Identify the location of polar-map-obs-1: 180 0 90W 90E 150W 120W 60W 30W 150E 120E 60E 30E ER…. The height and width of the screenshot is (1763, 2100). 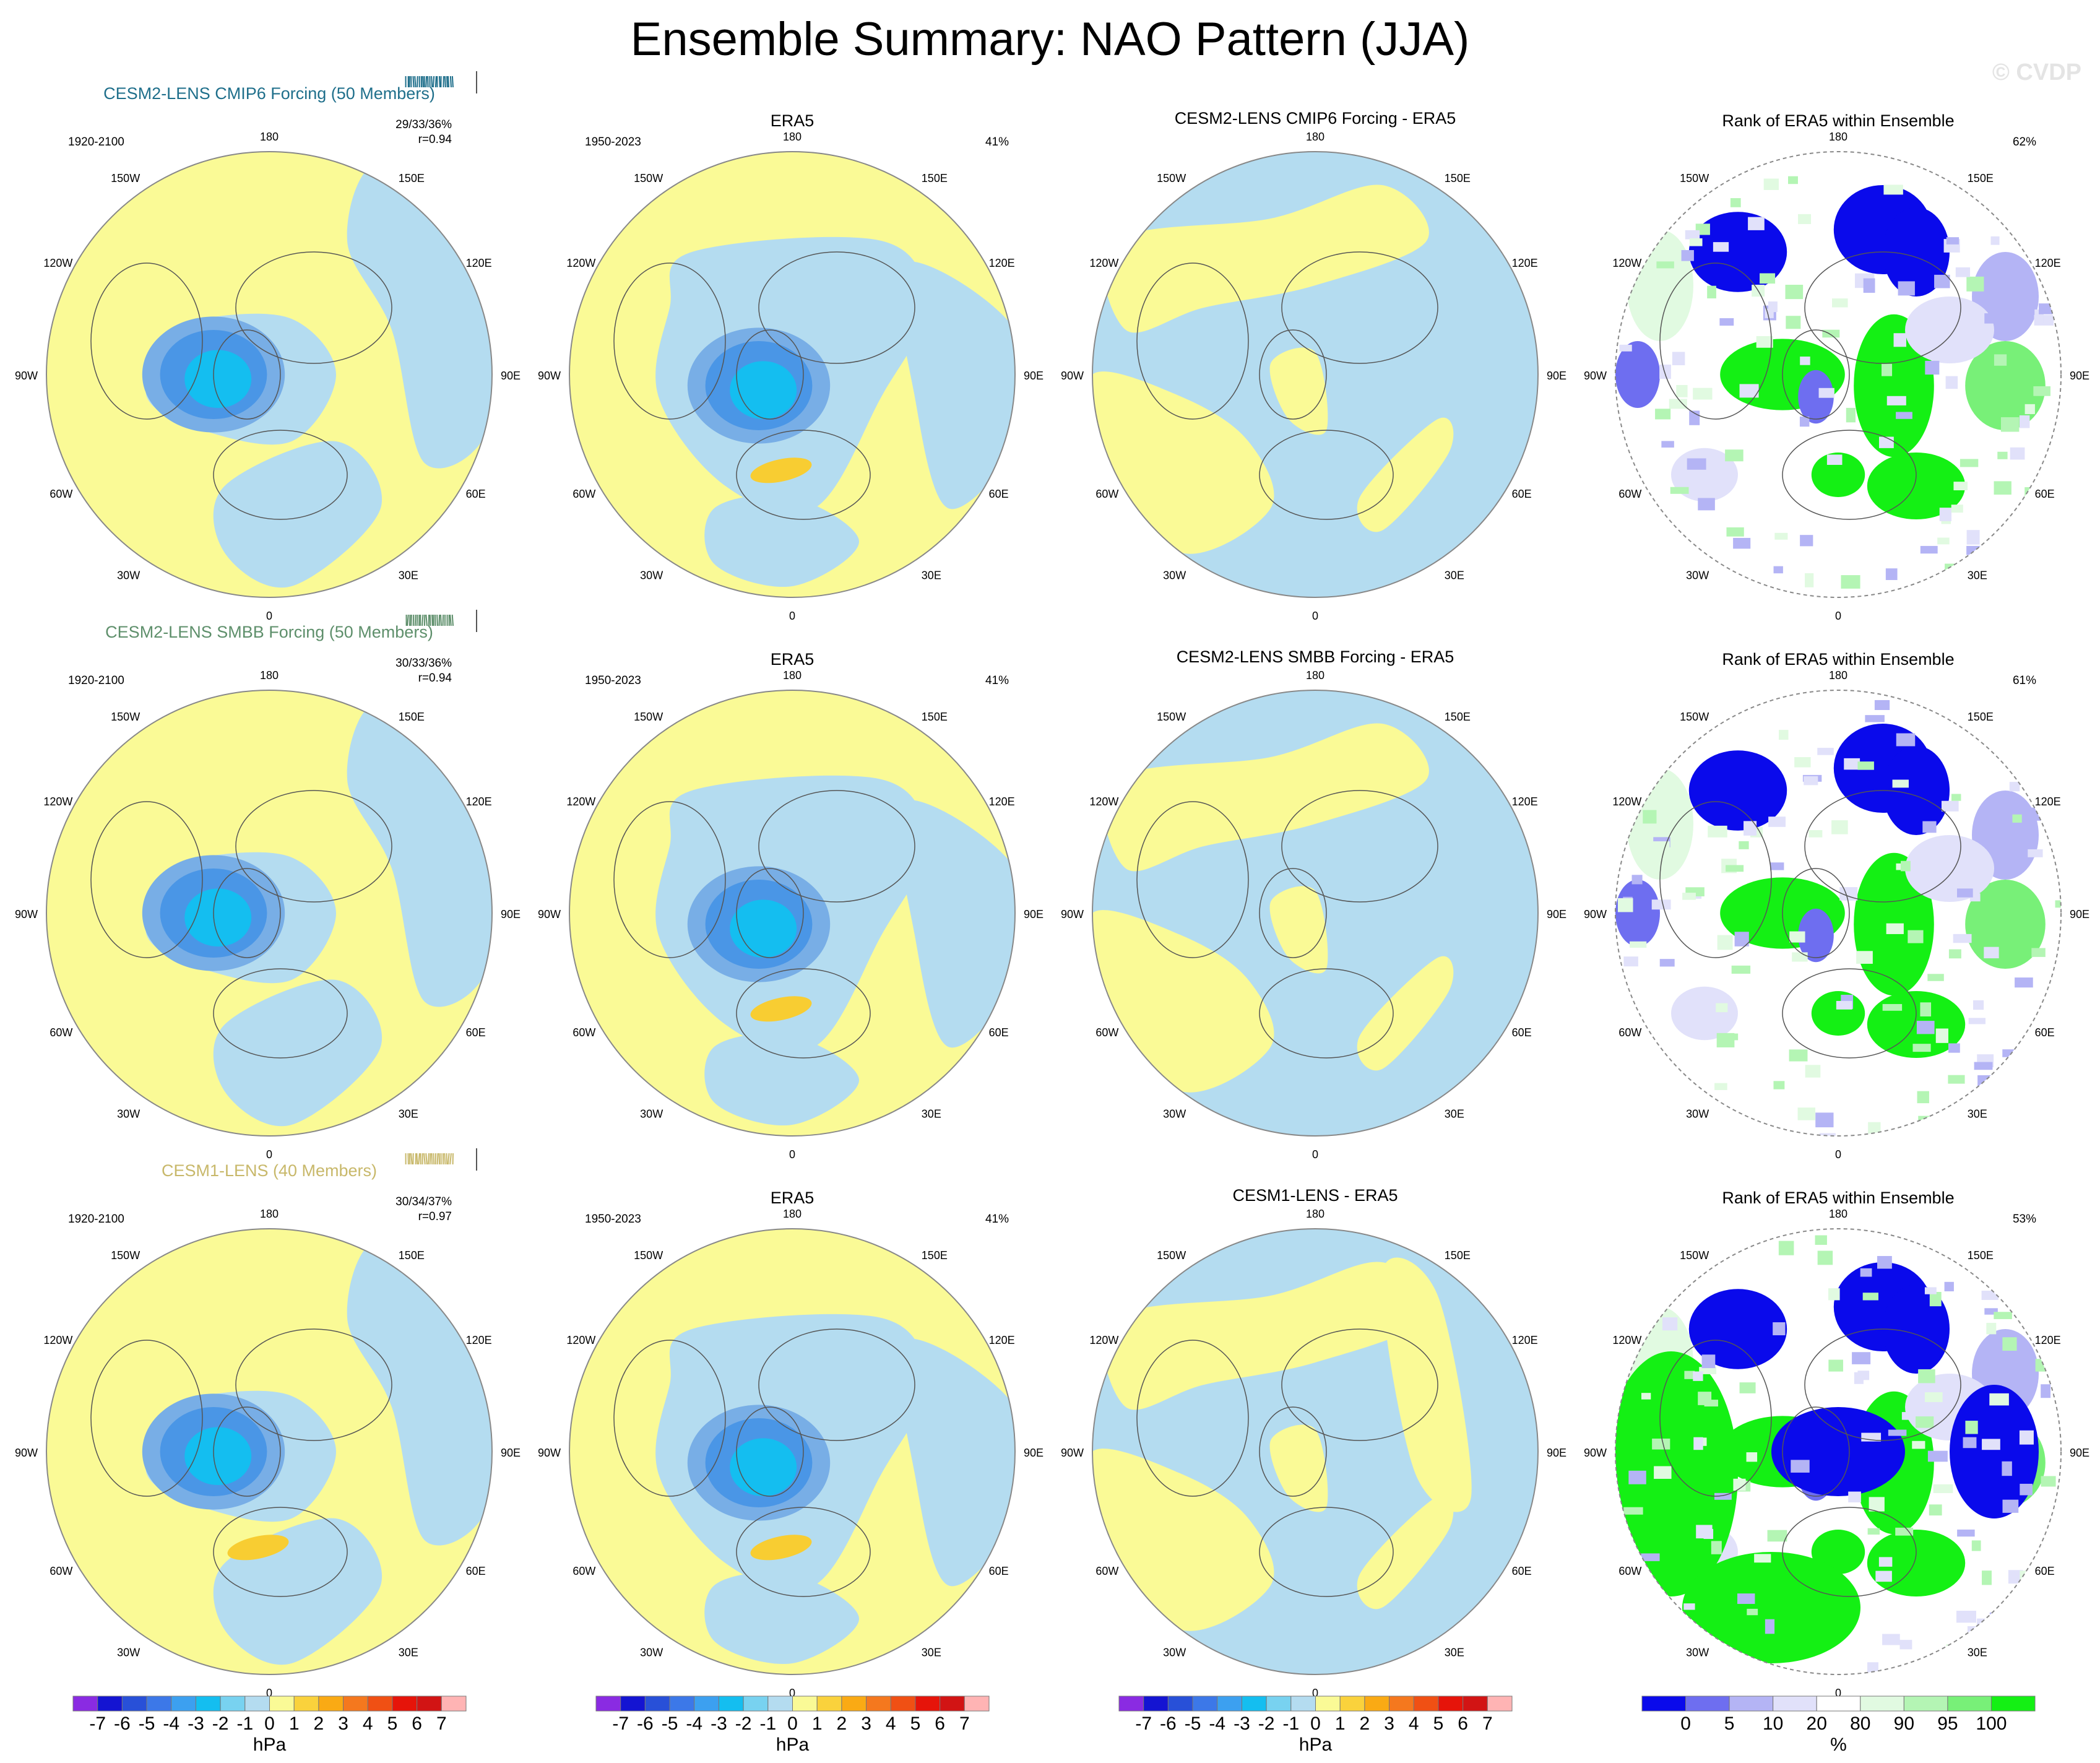
(791, 366).